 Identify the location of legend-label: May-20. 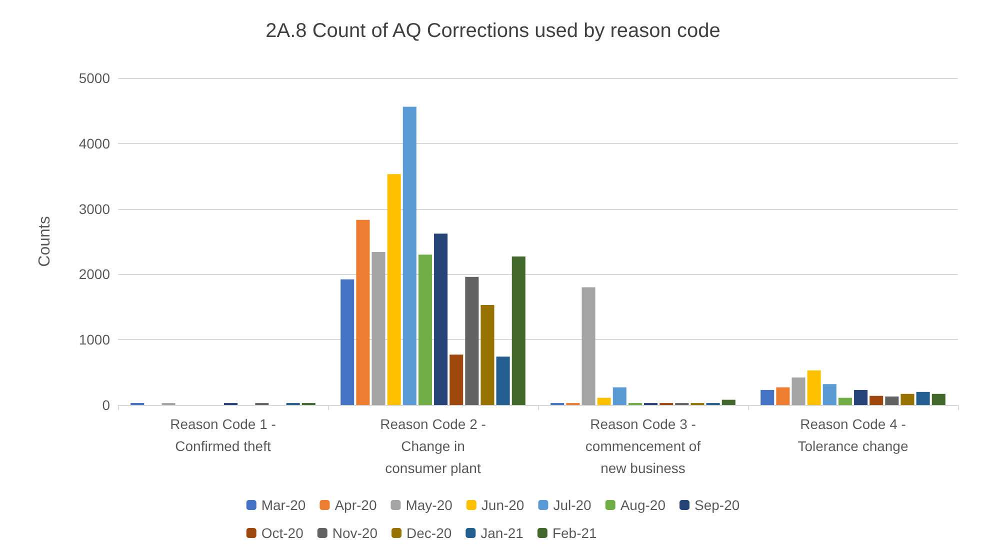
(429, 505).